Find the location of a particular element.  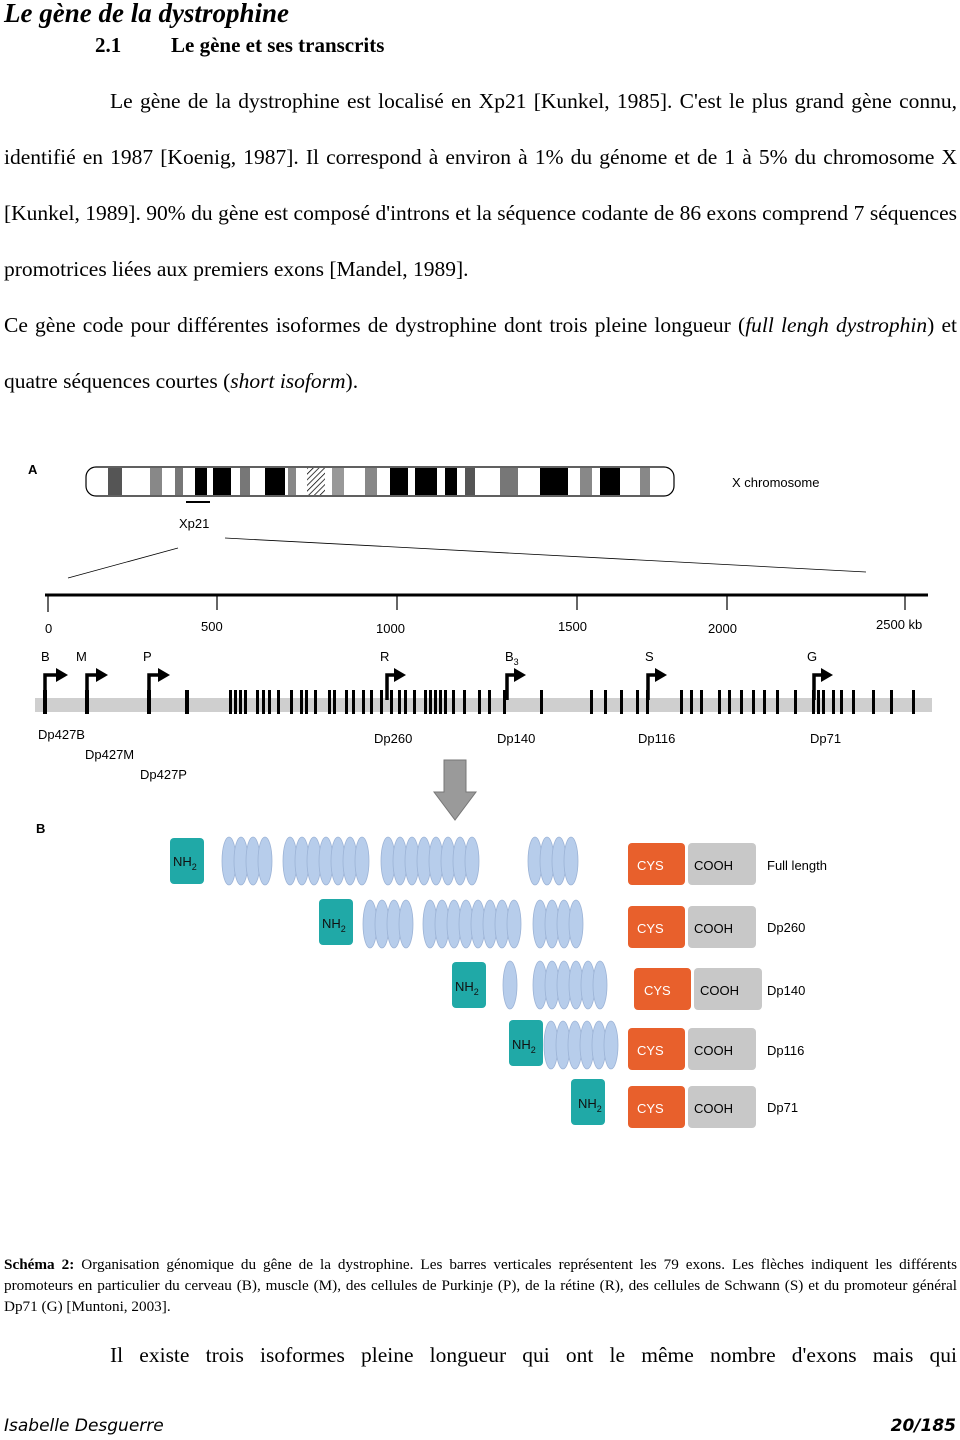

spectrin-repeats is located at coordinates (420, 953).